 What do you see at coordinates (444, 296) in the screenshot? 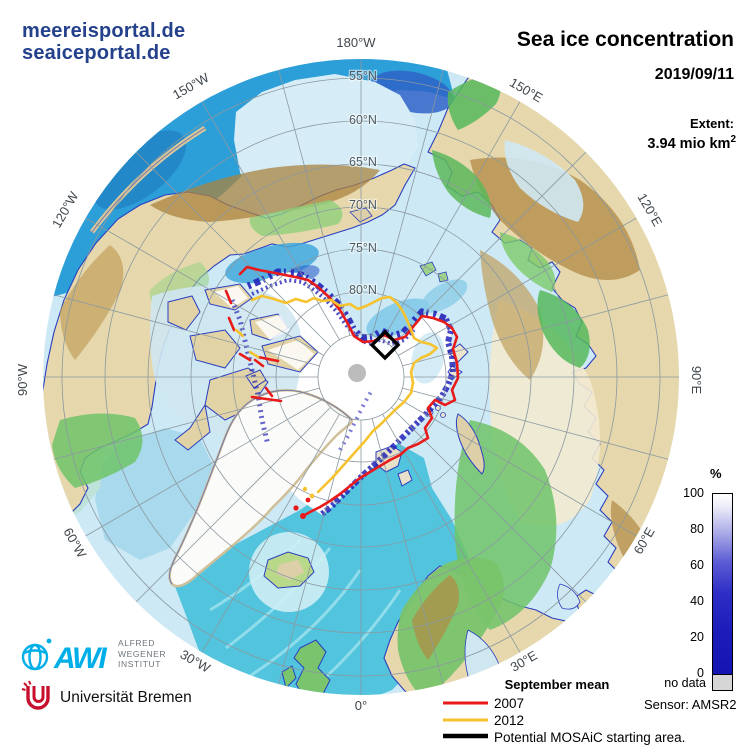
I see `eastsiberian-melt-water` at bounding box center [444, 296].